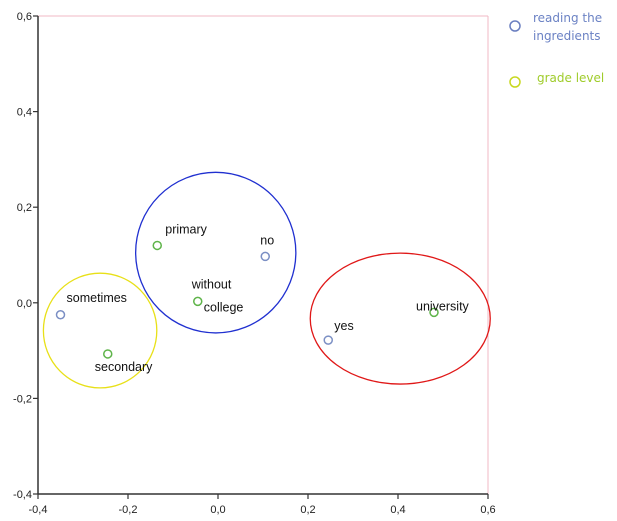 This screenshot has height=521, width=617. Describe the element at coordinates (124, 367) in the screenshot. I see `point-label: secondary` at that location.